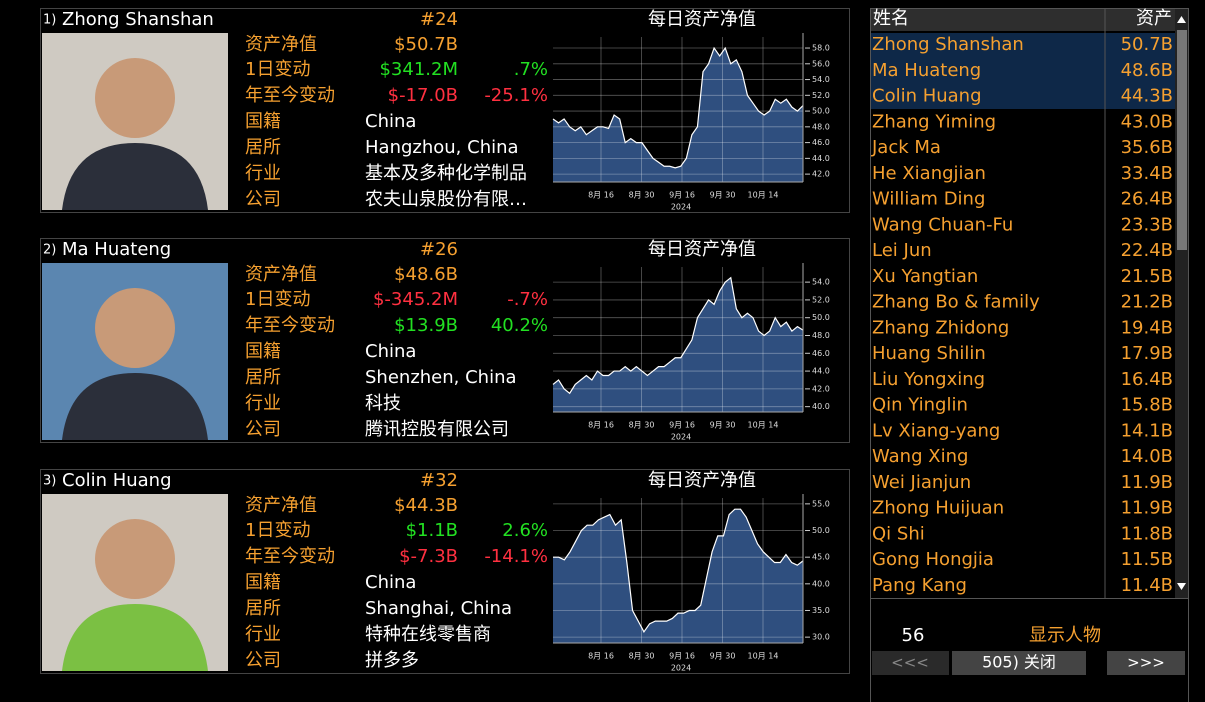  I want to click on list-value: 16.4B, so click(1147, 379).